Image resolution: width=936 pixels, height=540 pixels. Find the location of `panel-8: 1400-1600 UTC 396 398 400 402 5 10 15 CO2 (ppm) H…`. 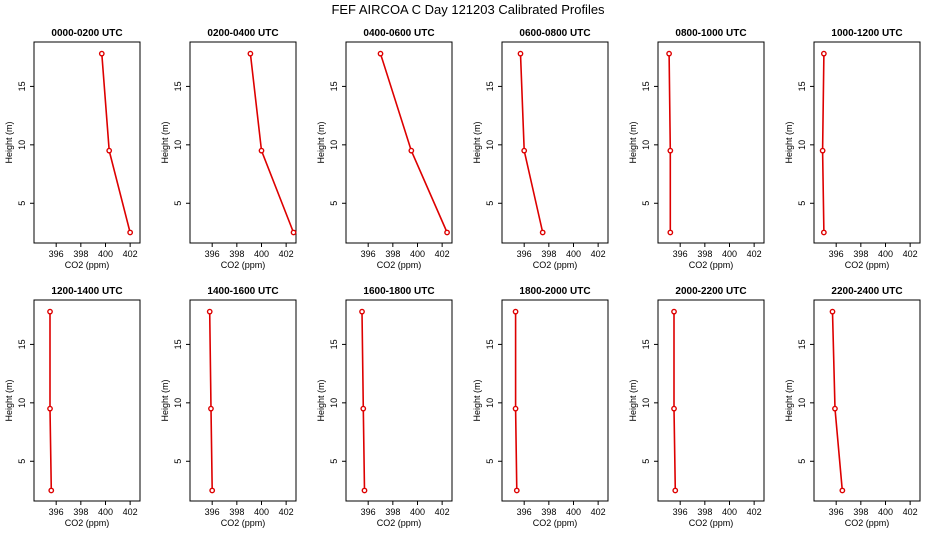

panel-8: 1400-1600 UTC 396 398 400 402 5 10 15 CO2 (ppm) H… is located at coordinates (228, 407).